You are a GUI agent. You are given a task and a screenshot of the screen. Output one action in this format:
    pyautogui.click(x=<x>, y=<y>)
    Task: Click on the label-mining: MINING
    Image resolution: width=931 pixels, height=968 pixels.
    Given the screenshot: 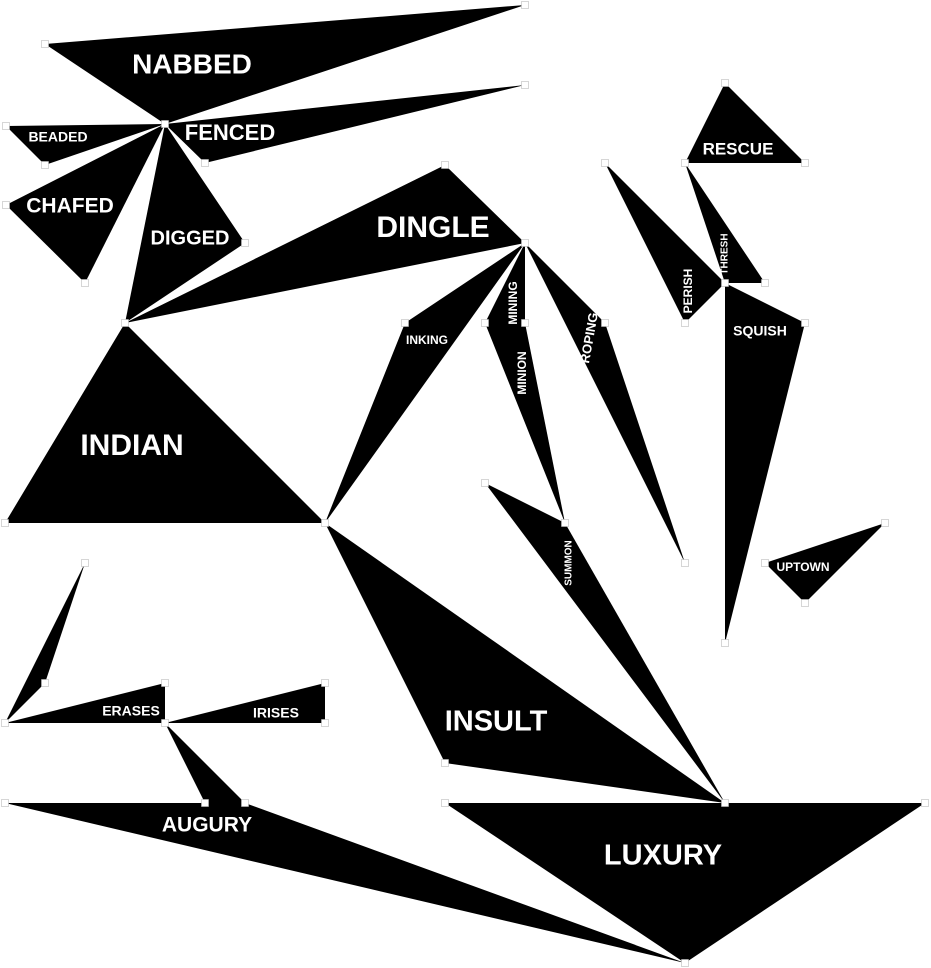 What is the action you would take?
    pyautogui.click(x=513, y=302)
    